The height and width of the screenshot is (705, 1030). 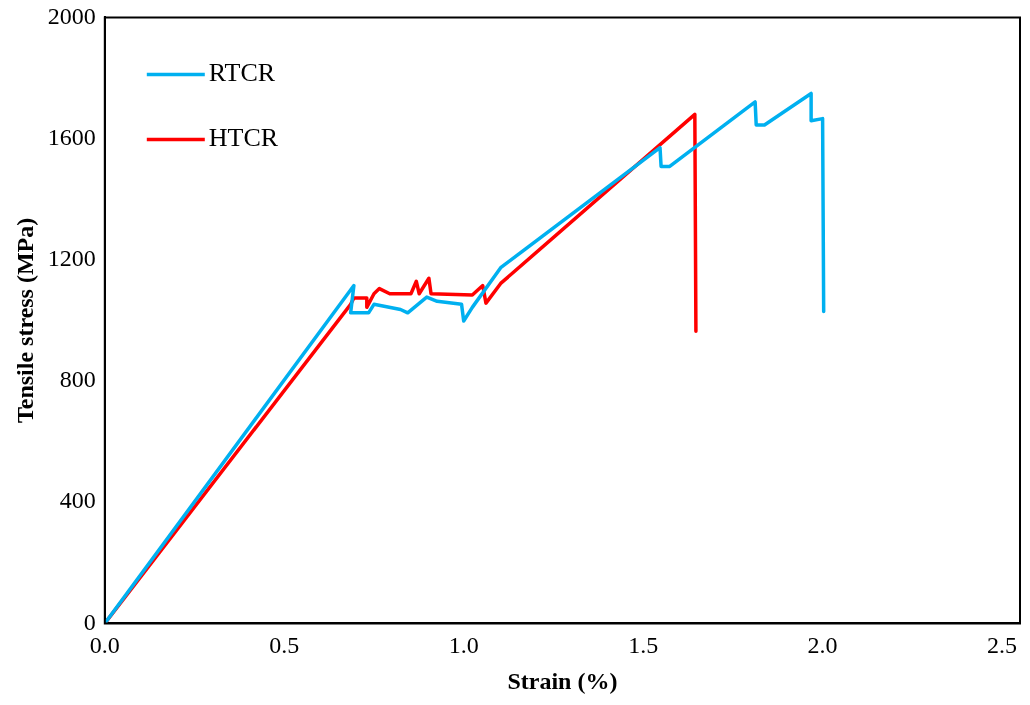 What do you see at coordinates (643, 645) in the screenshot?
I see `x-tick-label: 1.5` at bounding box center [643, 645].